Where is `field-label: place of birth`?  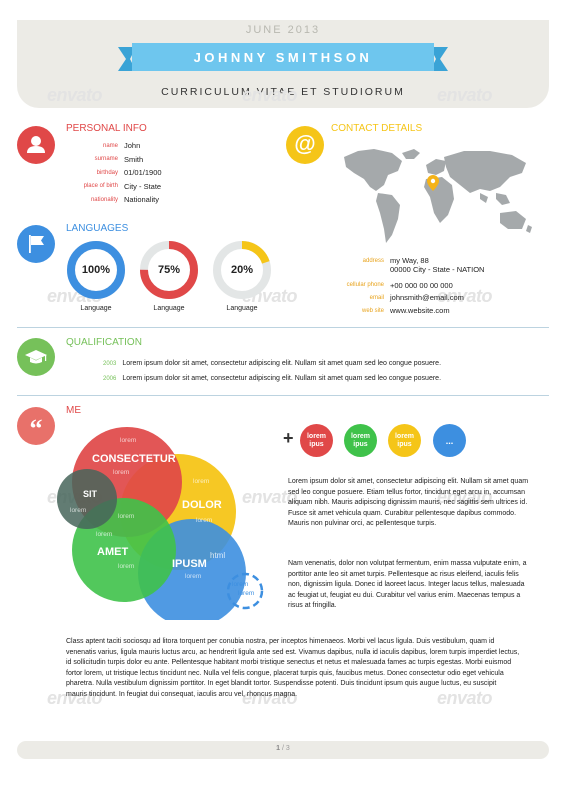 field-label: place of birth is located at coordinates (100, 186).